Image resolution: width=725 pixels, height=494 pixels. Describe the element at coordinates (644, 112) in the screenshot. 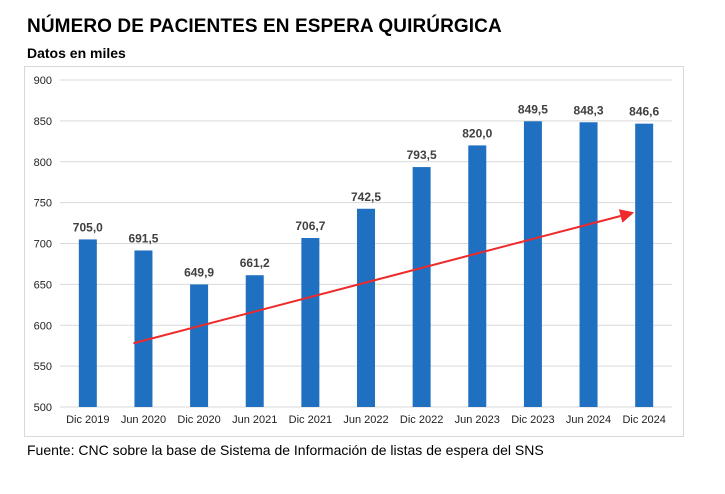

I see `bar-value-label: 846,6` at that location.